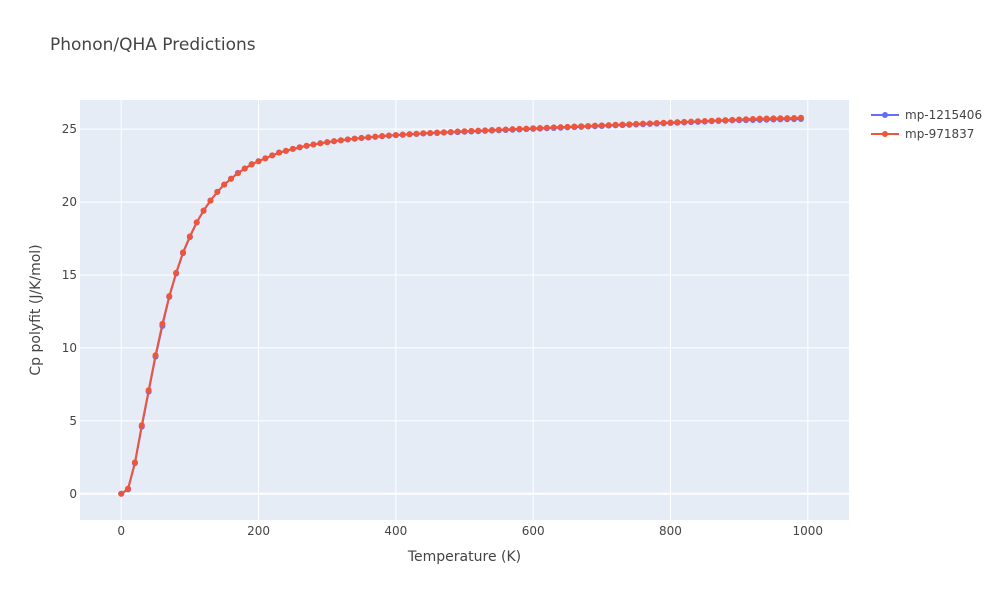 This screenshot has height=600, width=1000. I want to click on legend-item-mp-1215406: mp-1215406, so click(926, 115).